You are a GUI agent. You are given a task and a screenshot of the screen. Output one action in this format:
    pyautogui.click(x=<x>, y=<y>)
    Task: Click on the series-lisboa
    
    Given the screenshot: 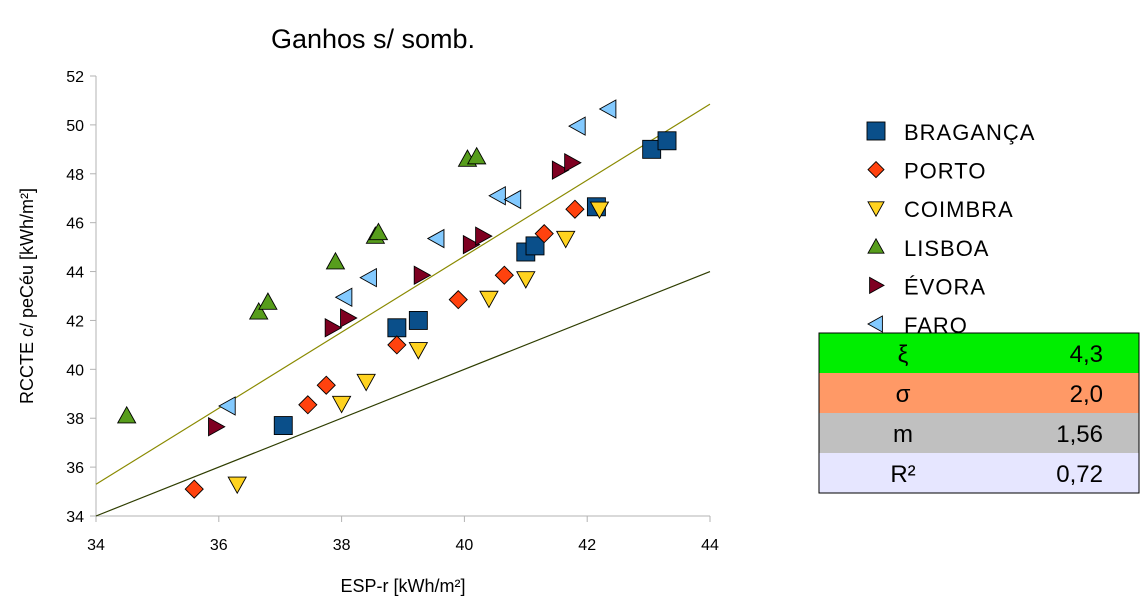 What is the action you would take?
    pyautogui.click(x=301, y=285)
    